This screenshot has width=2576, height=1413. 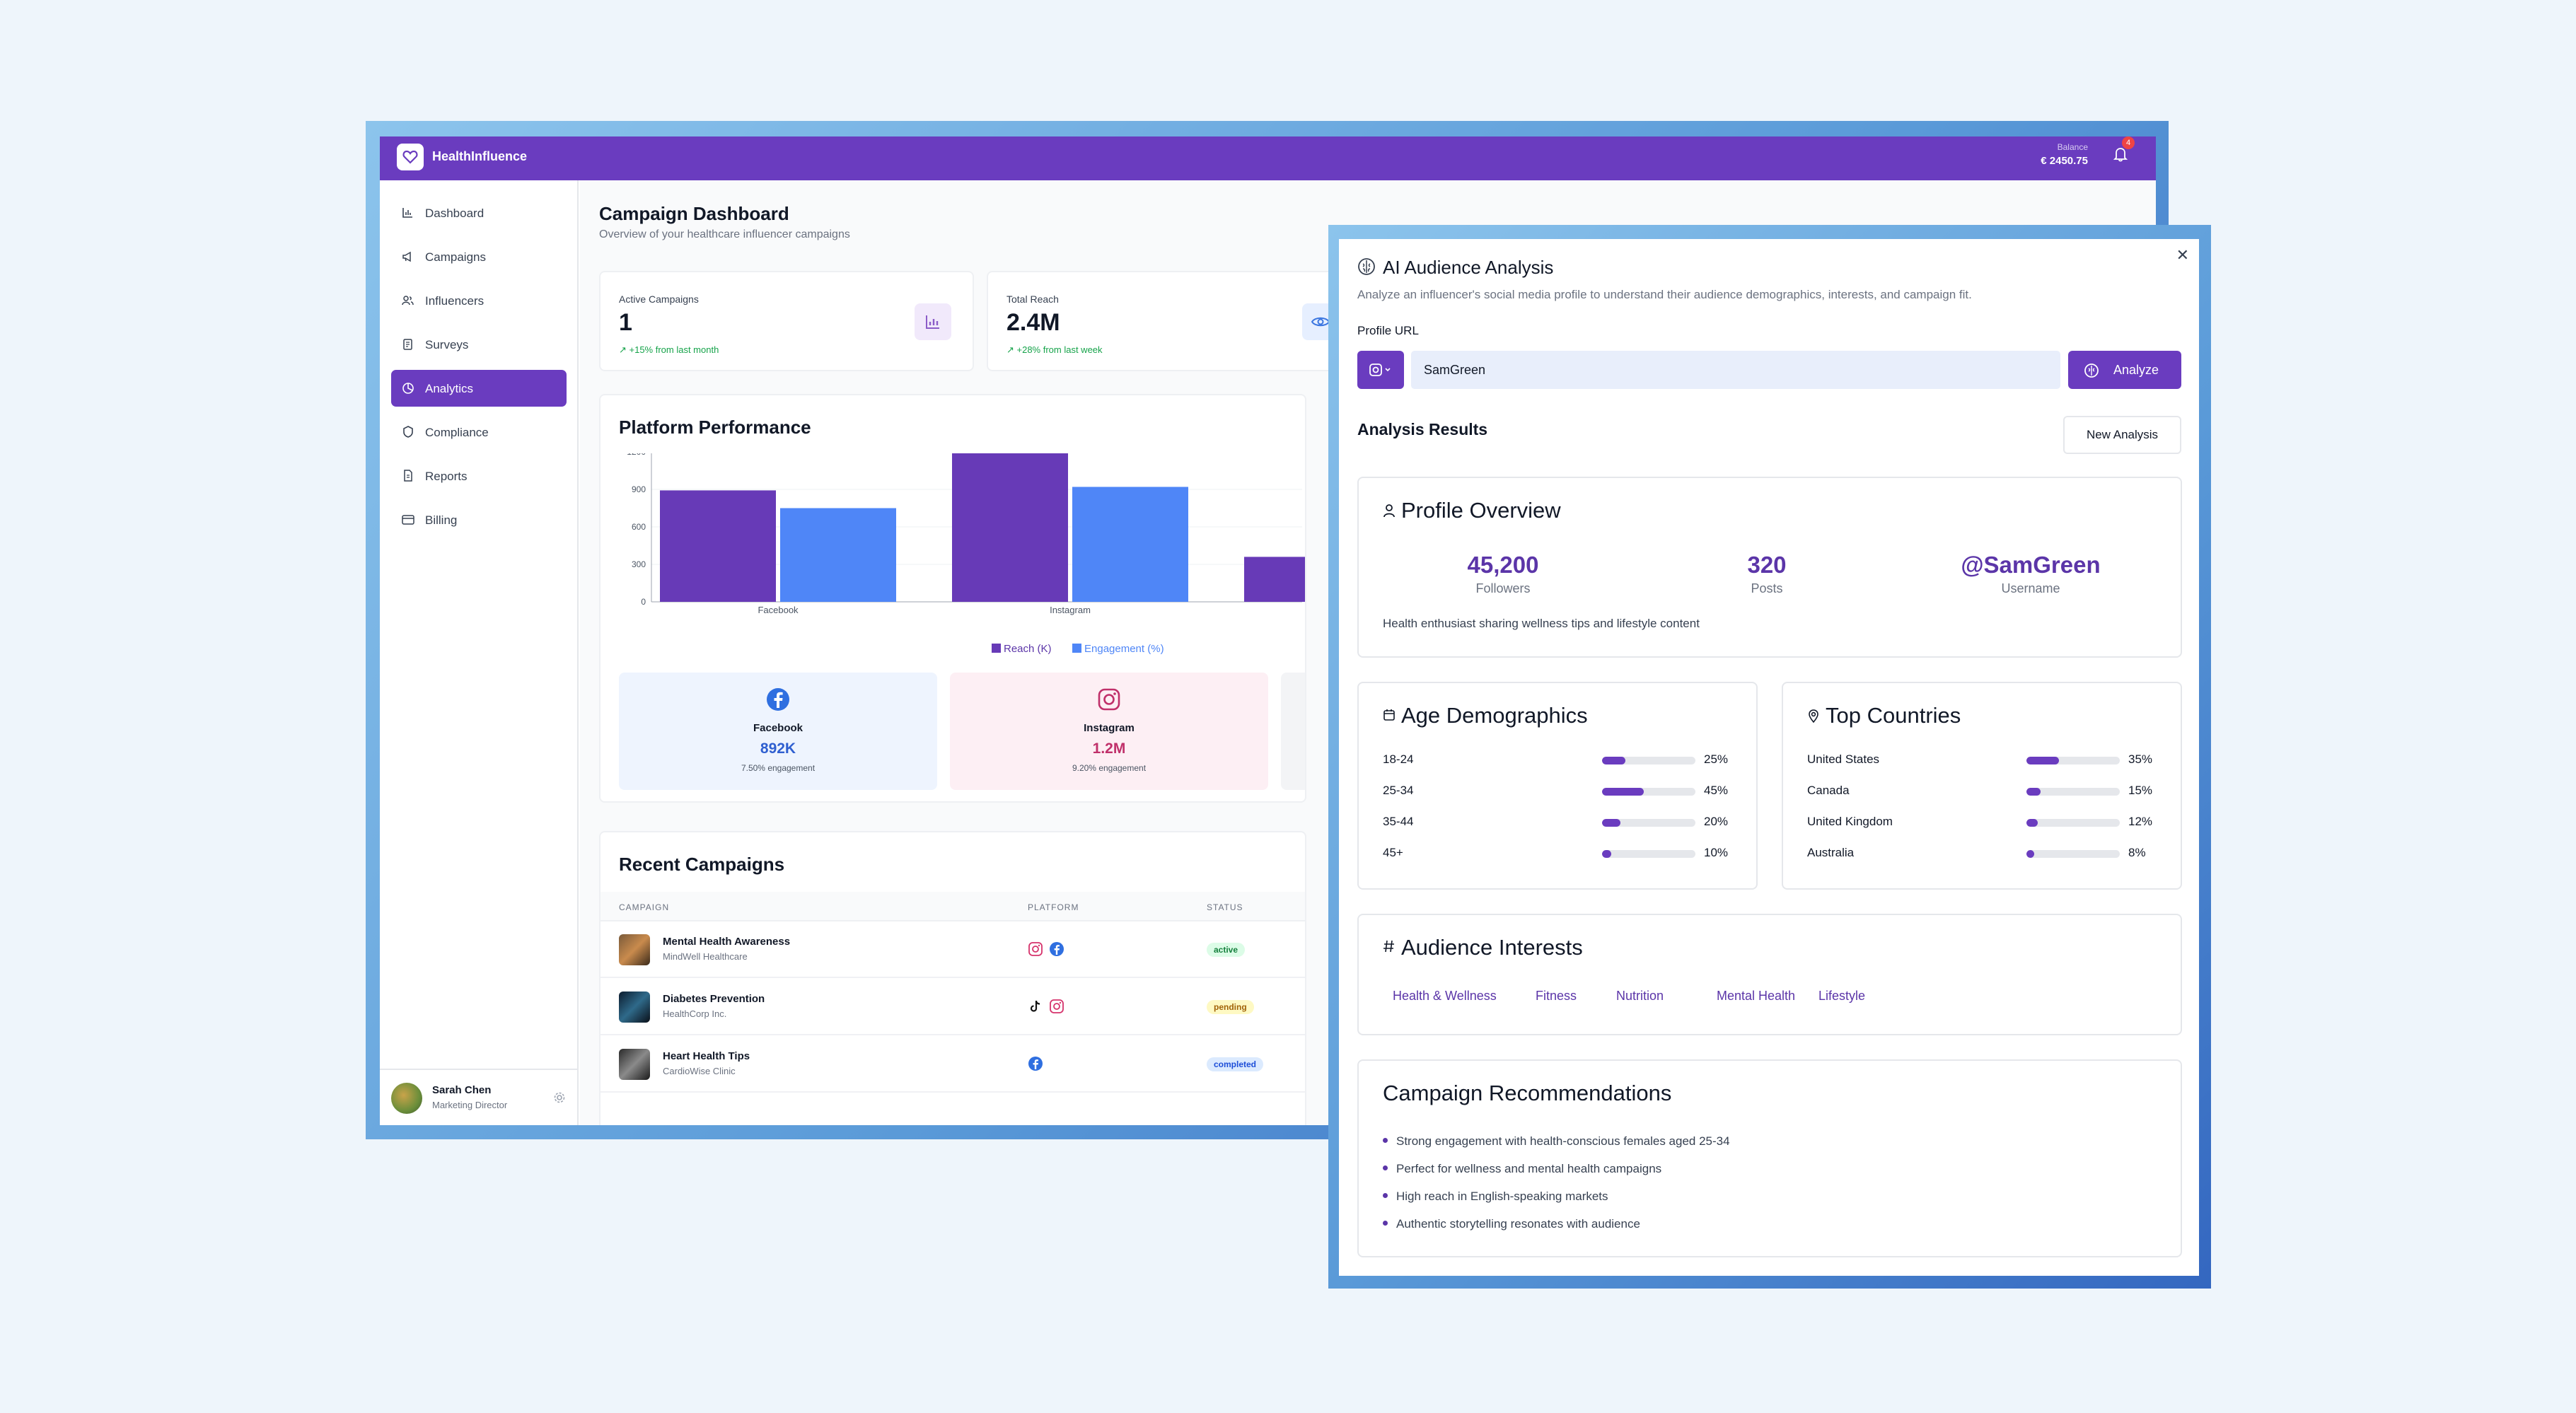 I want to click on campaign-org: HealthCorp Inc., so click(x=695, y=1013).